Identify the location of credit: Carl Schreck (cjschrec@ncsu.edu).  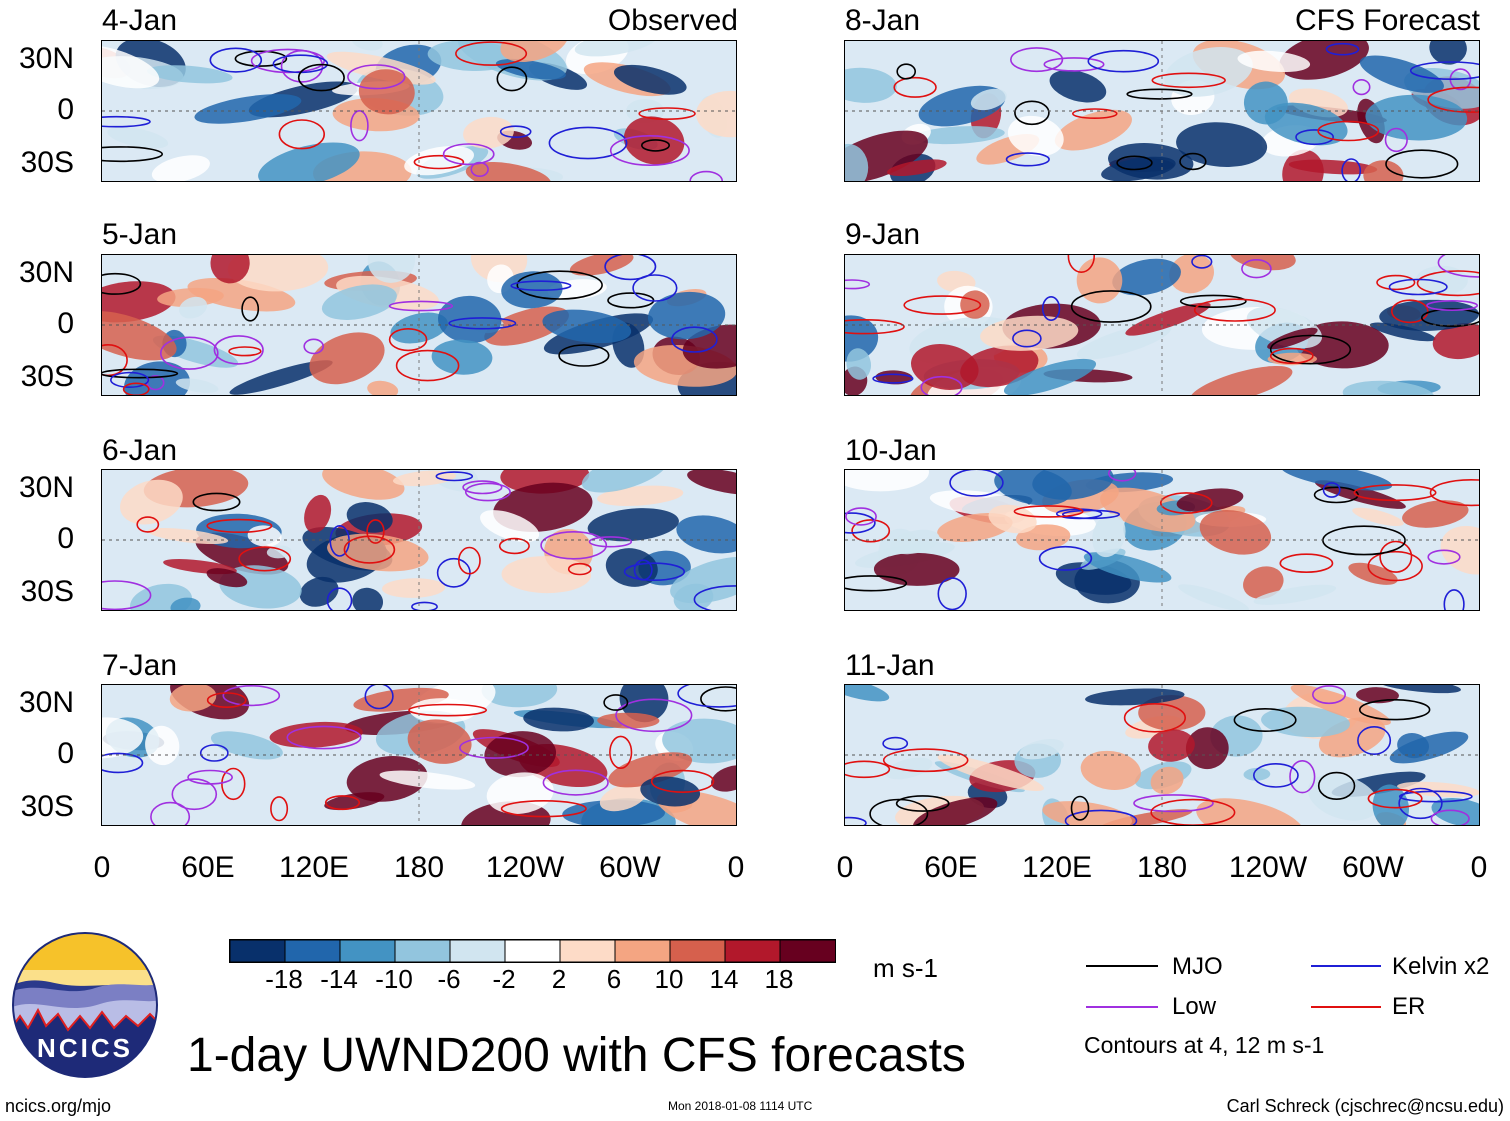
(1365, 1106).